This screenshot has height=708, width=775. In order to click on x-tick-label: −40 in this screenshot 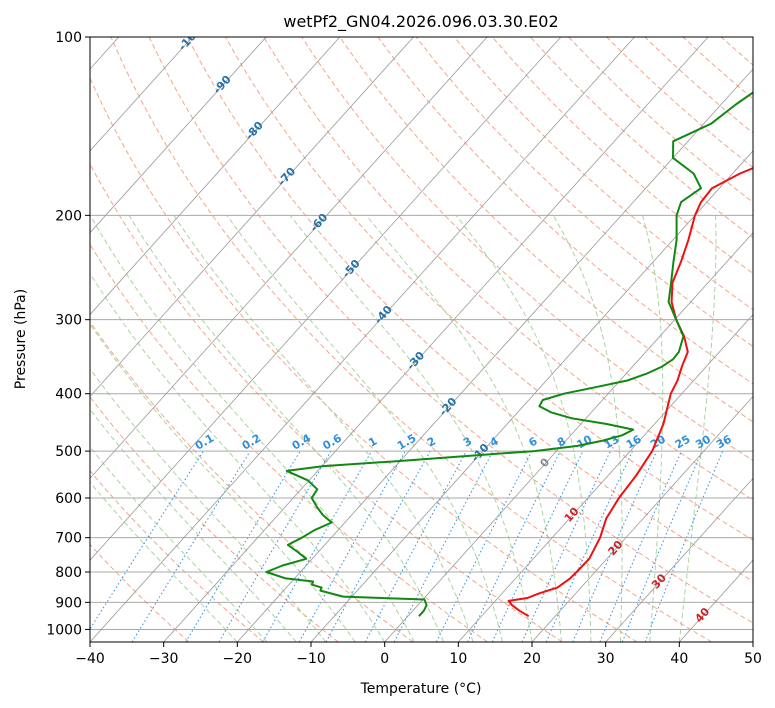, I will do `click(90, 659)`.